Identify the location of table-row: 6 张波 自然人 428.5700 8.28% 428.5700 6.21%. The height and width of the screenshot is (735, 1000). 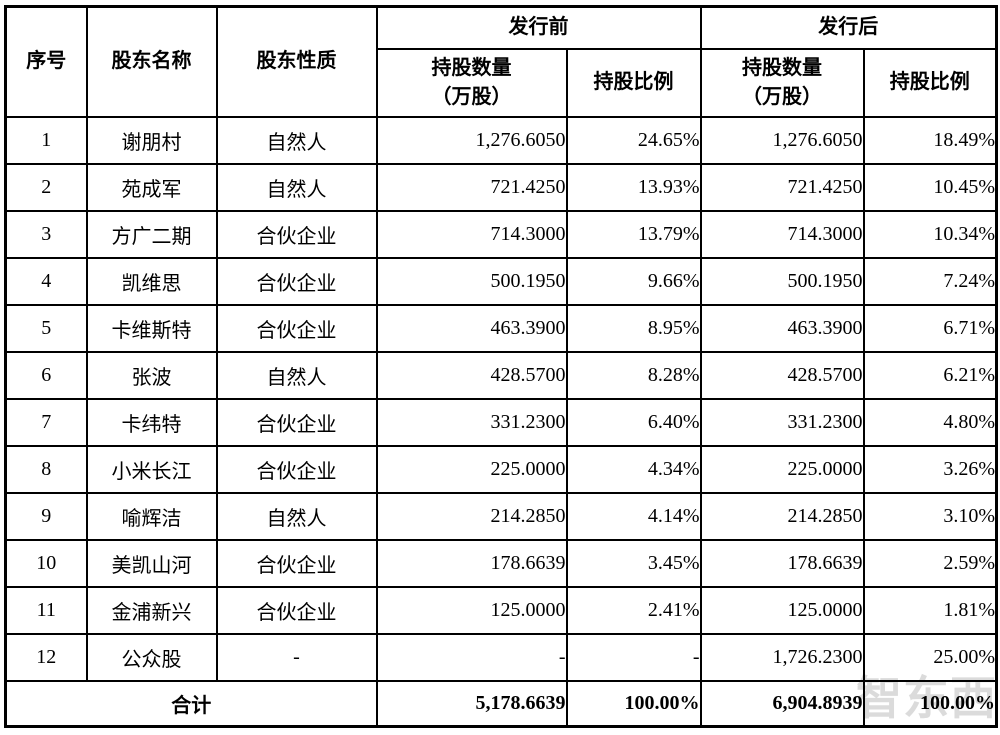
(501, 375).